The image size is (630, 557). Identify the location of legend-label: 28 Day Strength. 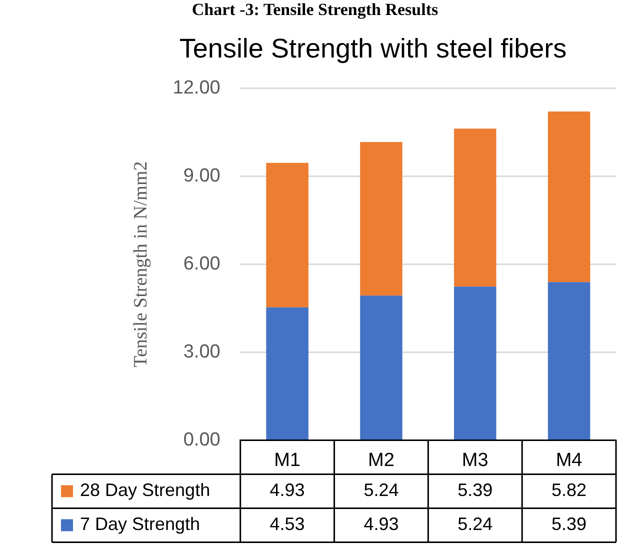
(145, 490).